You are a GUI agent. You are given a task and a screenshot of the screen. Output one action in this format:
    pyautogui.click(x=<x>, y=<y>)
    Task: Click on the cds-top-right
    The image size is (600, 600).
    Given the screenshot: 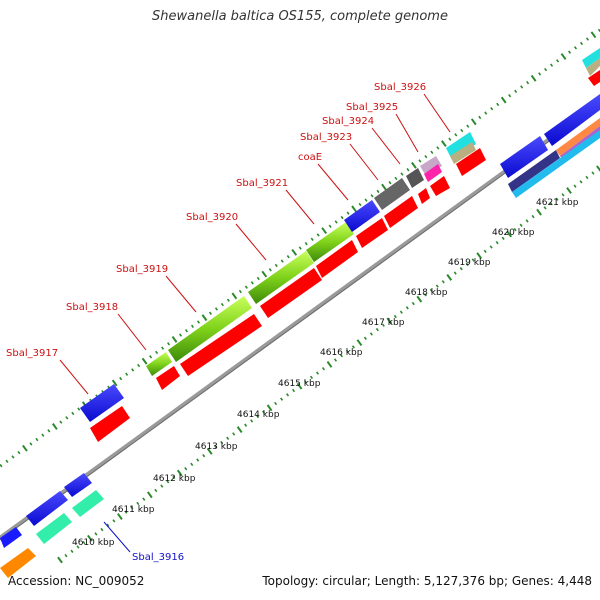 What is the action you would take?
    pyautogui.click(x=591, y=58)
    